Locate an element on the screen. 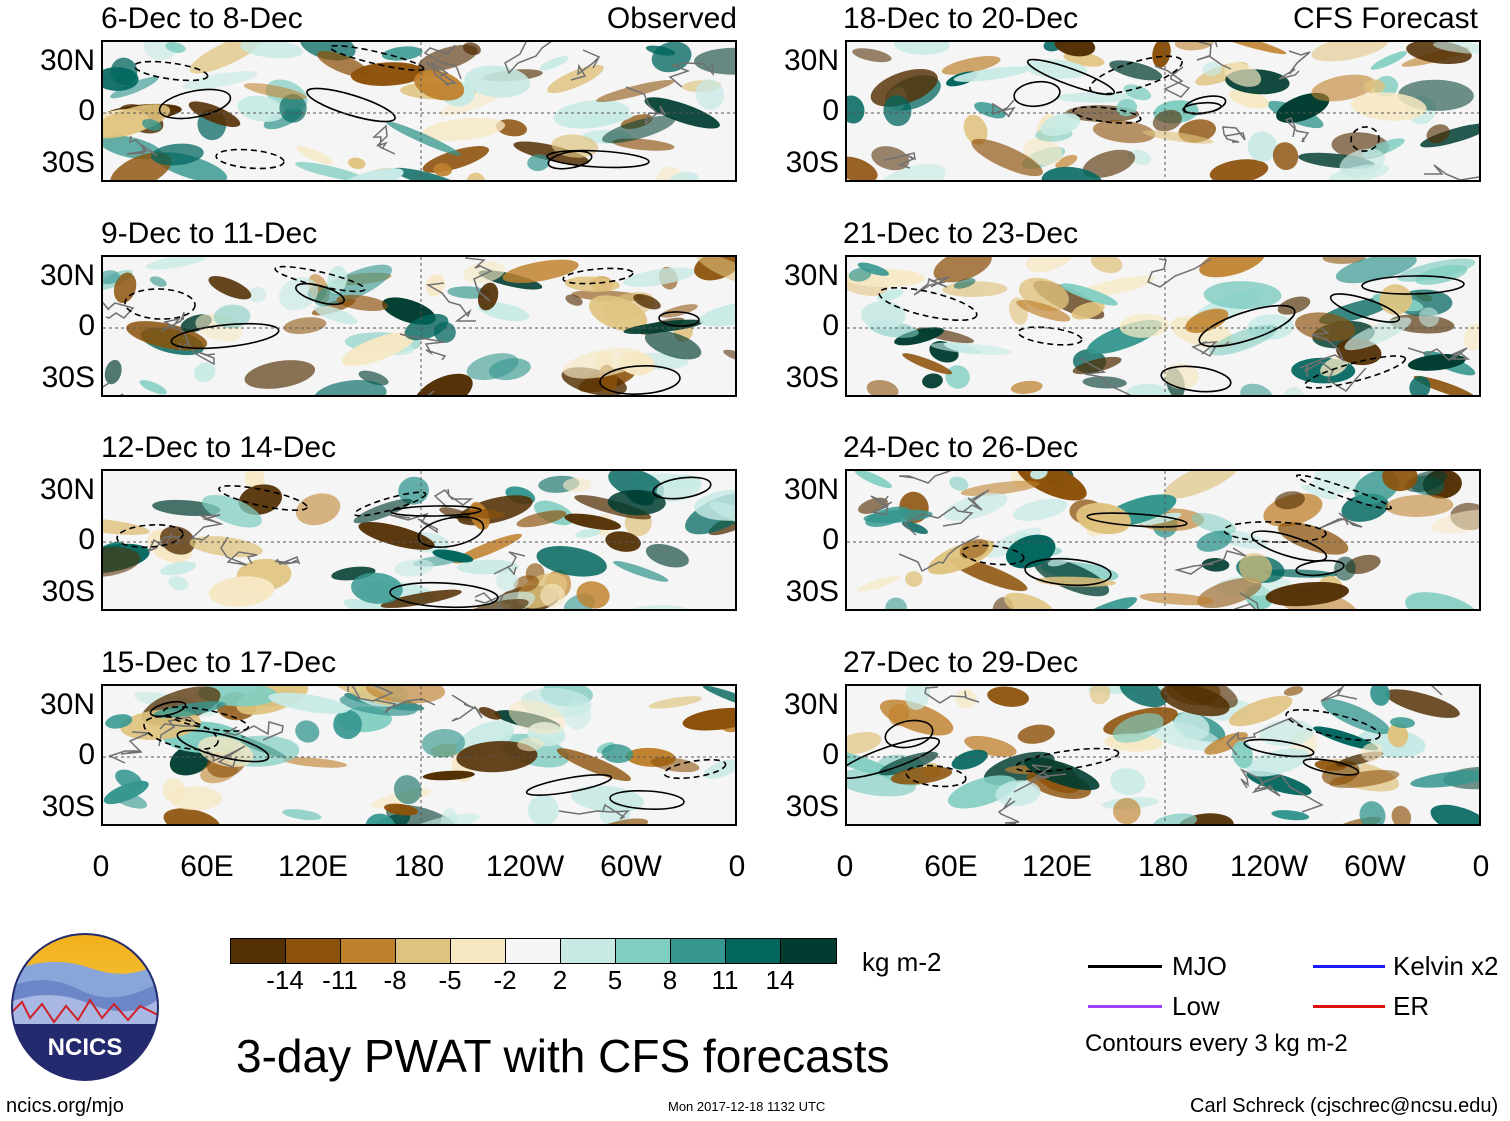  colorbar-label: -2 is located at coordinates (505, 980).